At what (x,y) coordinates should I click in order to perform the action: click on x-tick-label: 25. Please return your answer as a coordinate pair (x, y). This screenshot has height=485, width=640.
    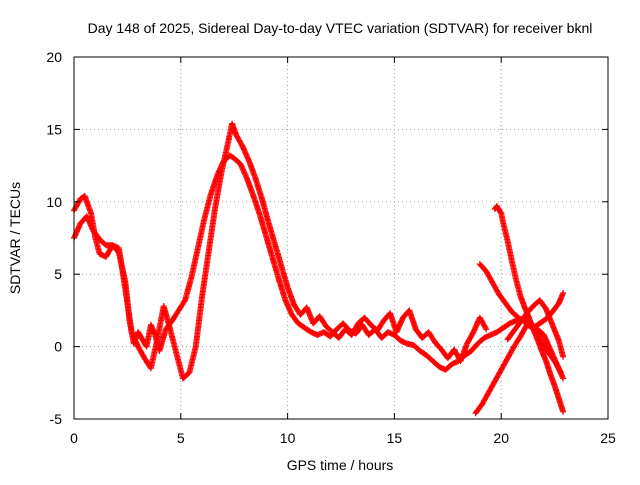
    Looking at the image, I should click on (608, 438).